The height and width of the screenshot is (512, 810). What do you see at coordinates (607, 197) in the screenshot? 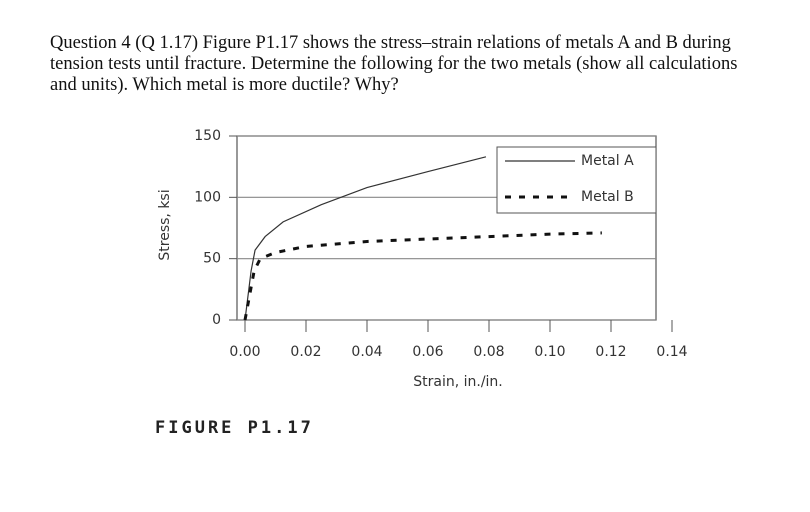
I see `legend-label: Metal B` at bounding box center [607, 197].